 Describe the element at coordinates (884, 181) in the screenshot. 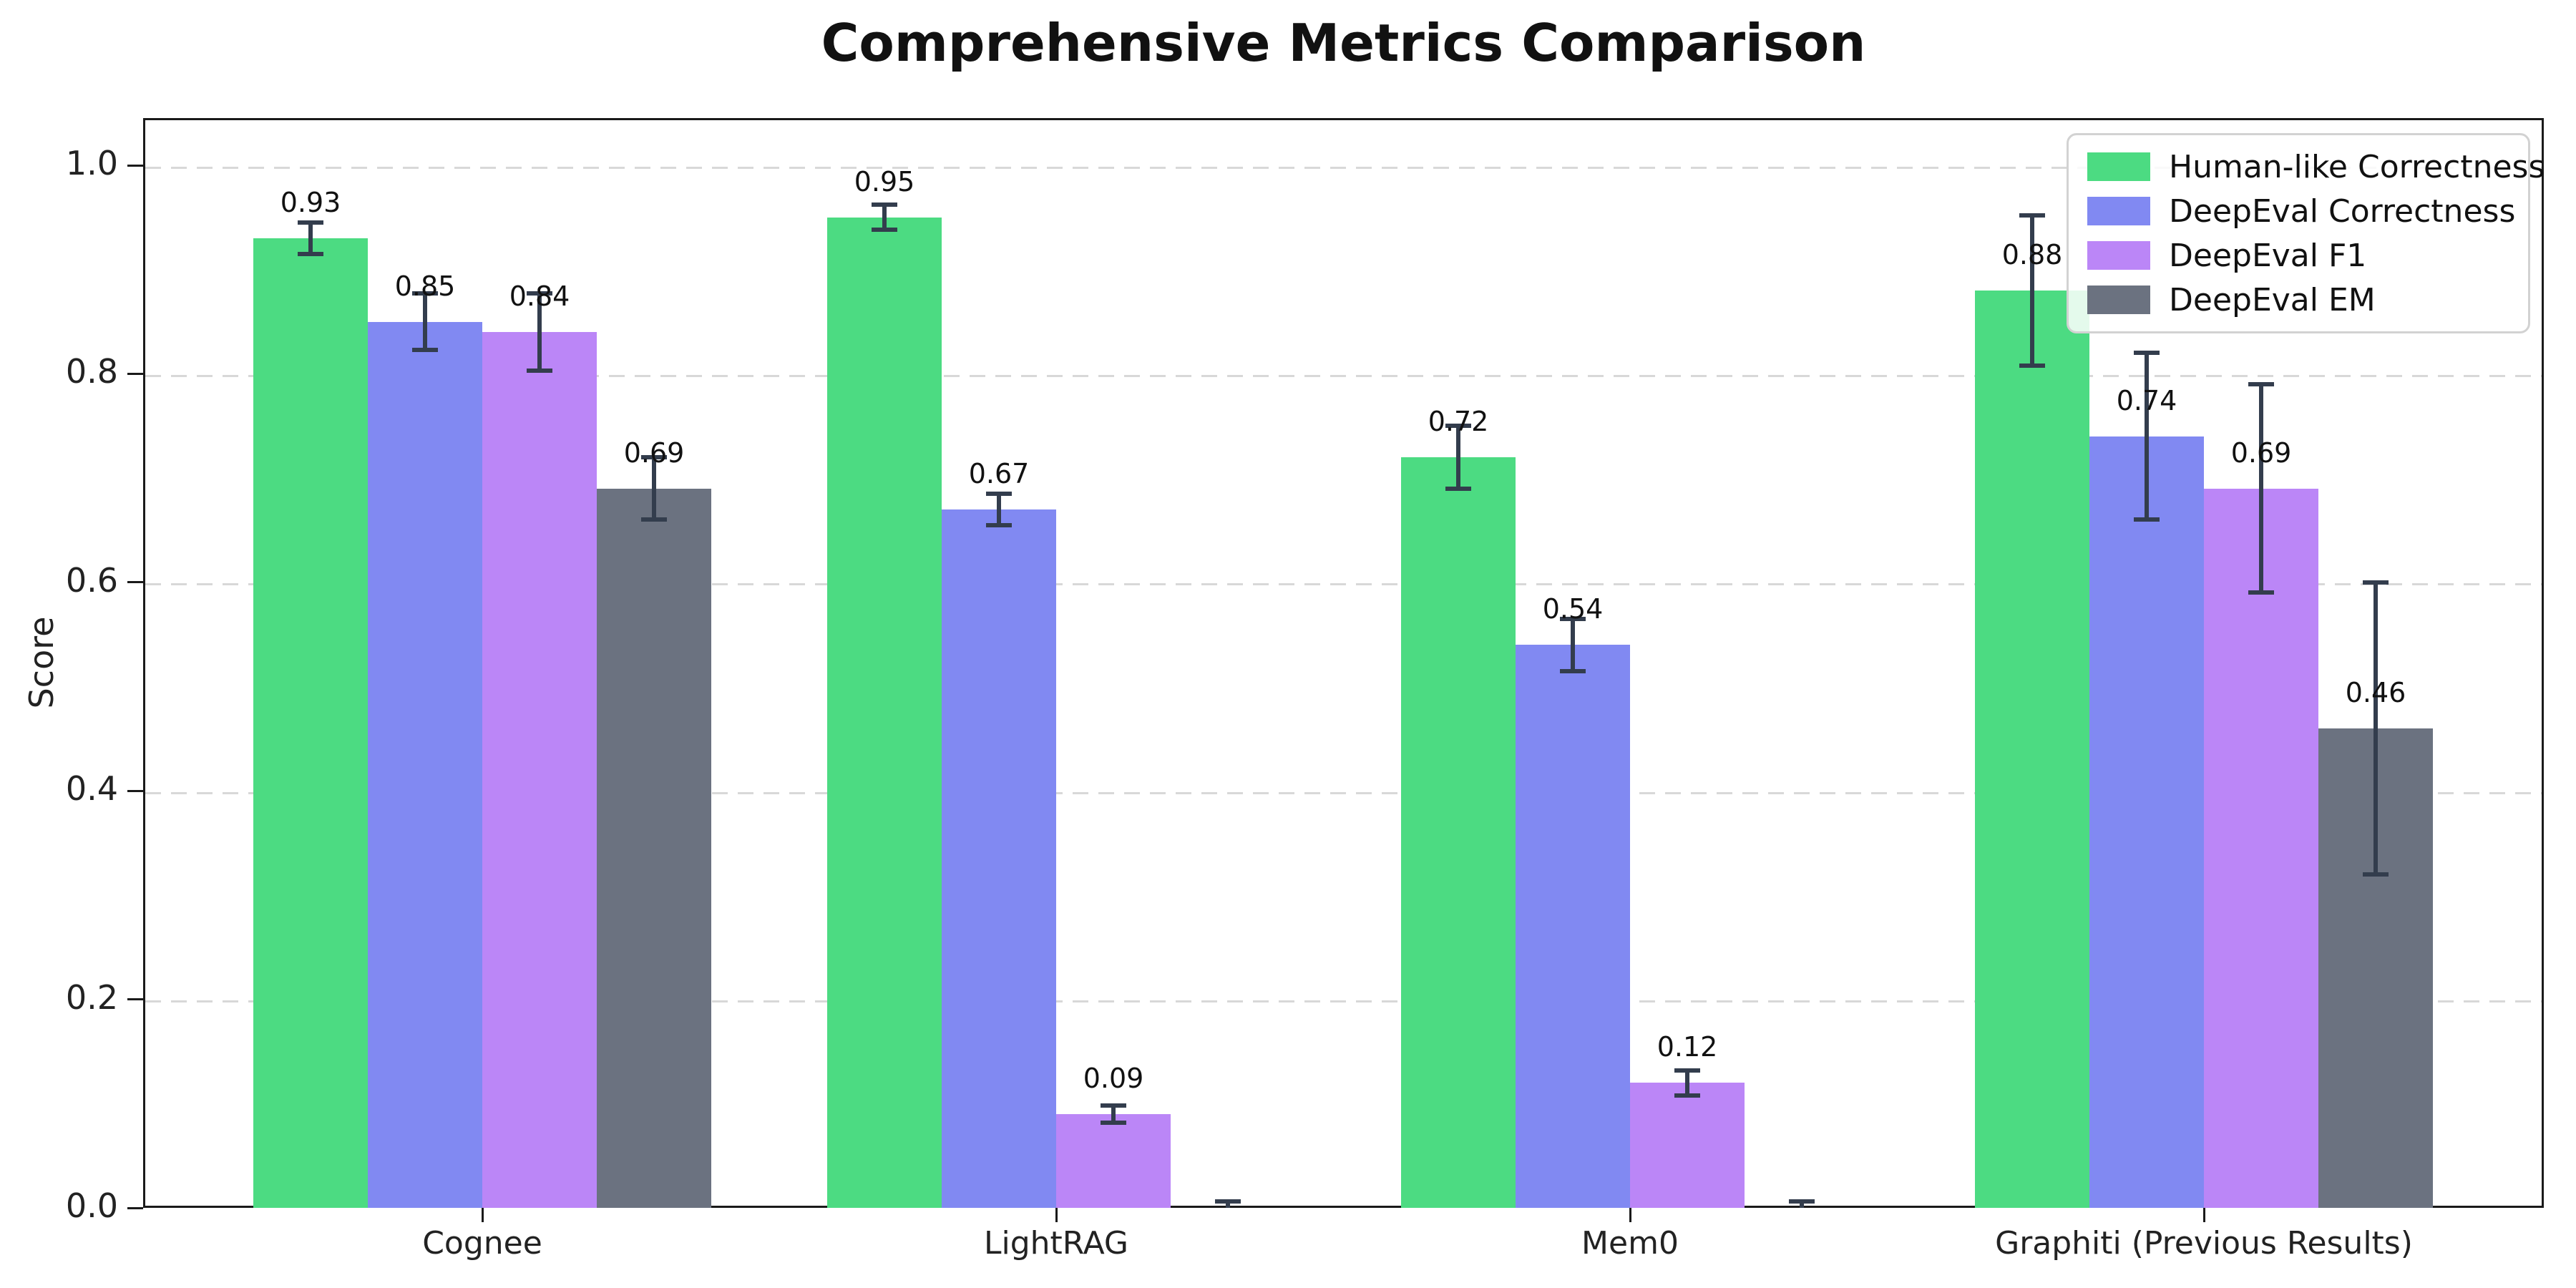

I see `bar-value-label: 0.95` at that location.